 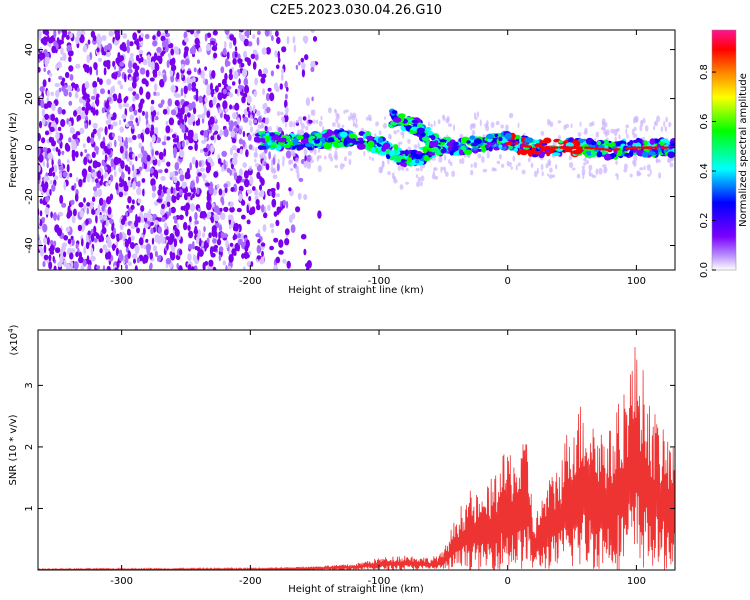 What do you see at coordinates (29, 508) in the screenshot?
I see `y-tick-label: 1` at bounding box center [29, 508].